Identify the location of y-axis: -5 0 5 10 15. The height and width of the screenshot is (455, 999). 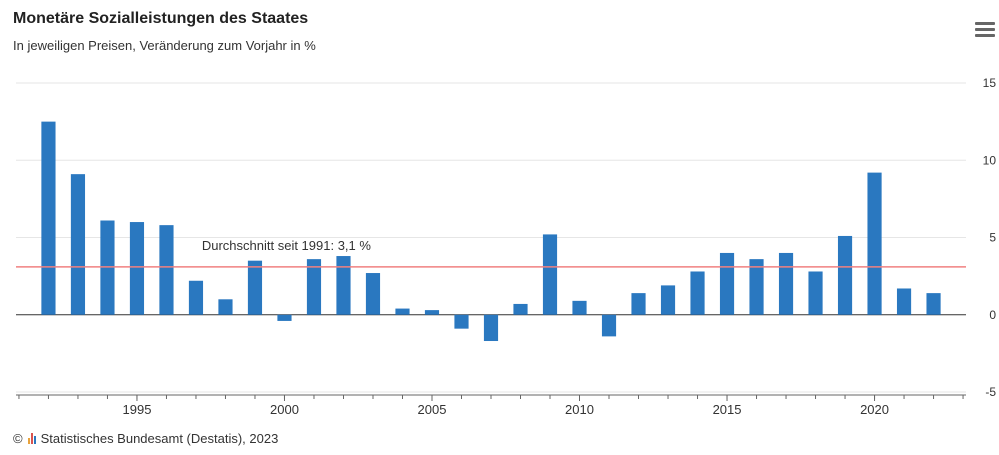
(990, 237).